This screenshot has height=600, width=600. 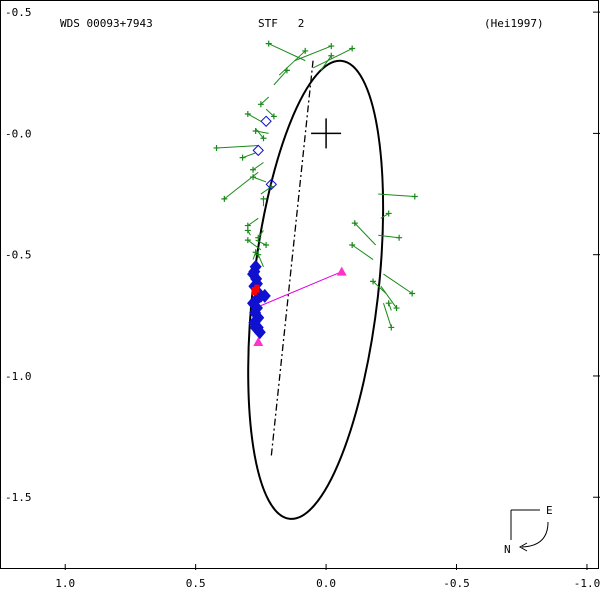 What do you see at coordinates (18, 376) in the screenshot?
I see `y-tick-label: -1.0` at bounding box center [18, 376].